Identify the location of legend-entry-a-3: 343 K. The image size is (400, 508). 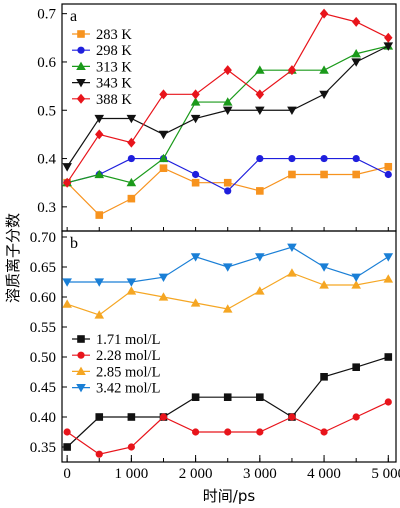
(102, 84).